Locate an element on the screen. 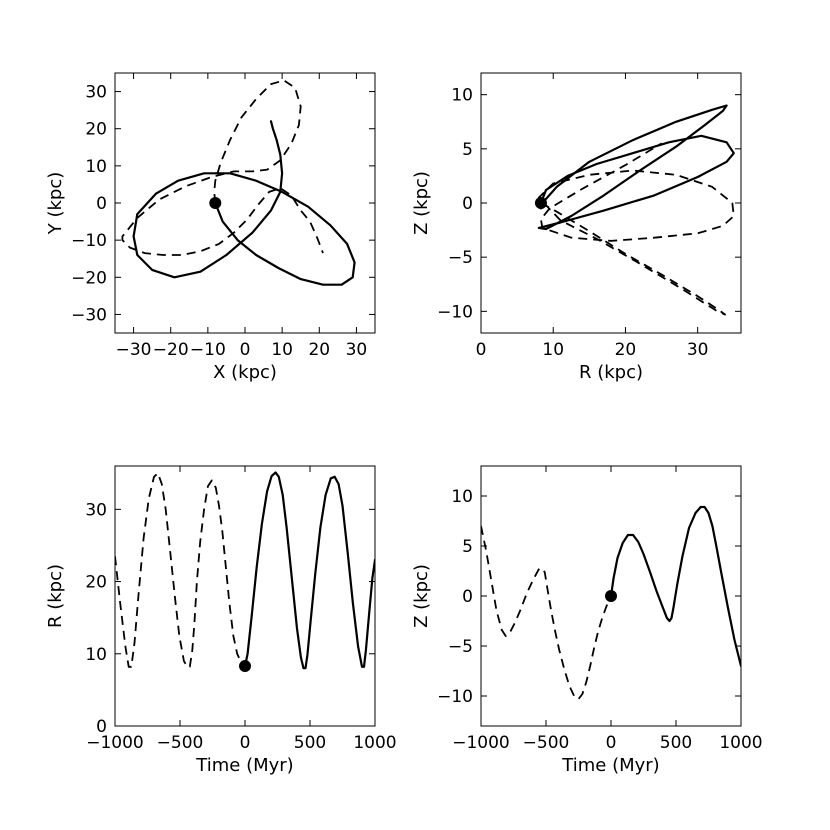  y-tick-label: −20 is located at coordinates (89, 278).